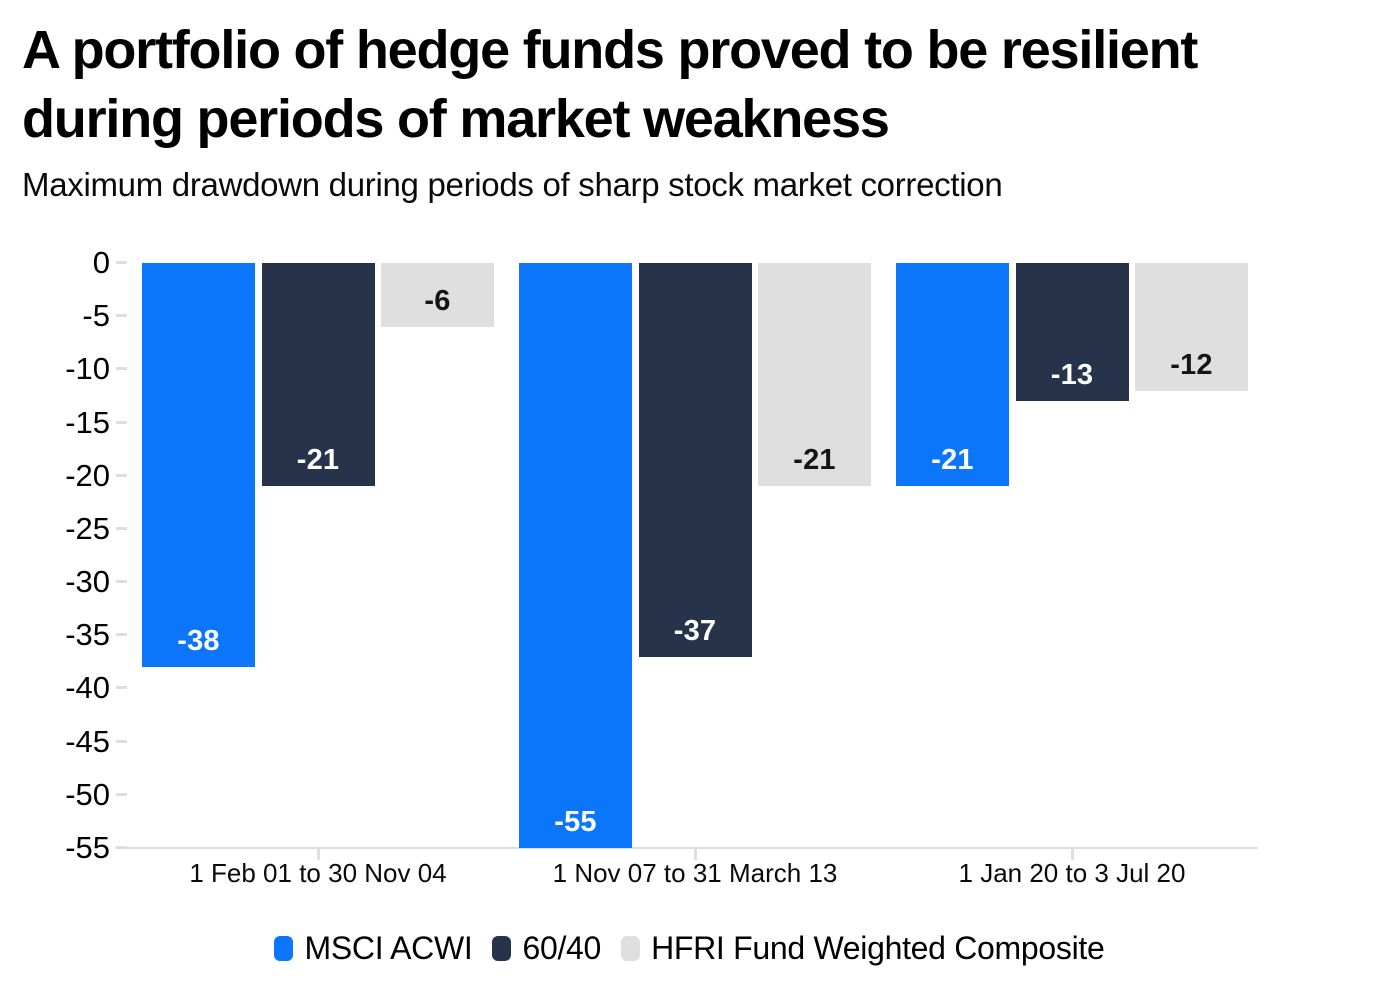  Describe the element at coordinates (878, 948) in the screenshot. I see `legend-label-hfri-fund-weighted-composite: HFRI Fund Weighted Composite` at that location.